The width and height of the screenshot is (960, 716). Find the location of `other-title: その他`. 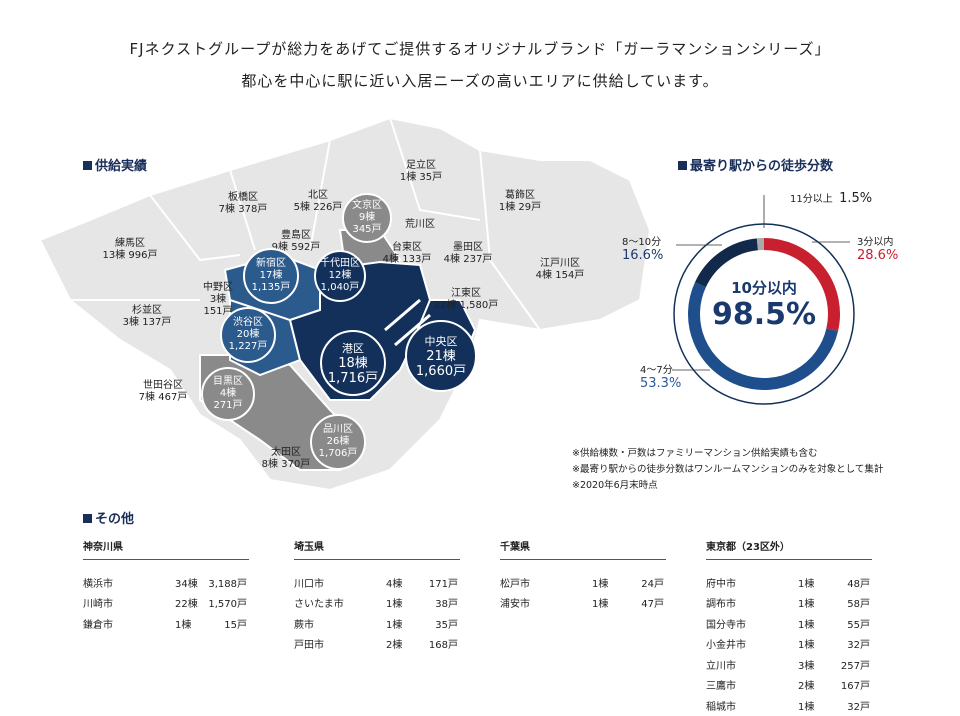

other-title: その他 is located at coordinates (108, 517).